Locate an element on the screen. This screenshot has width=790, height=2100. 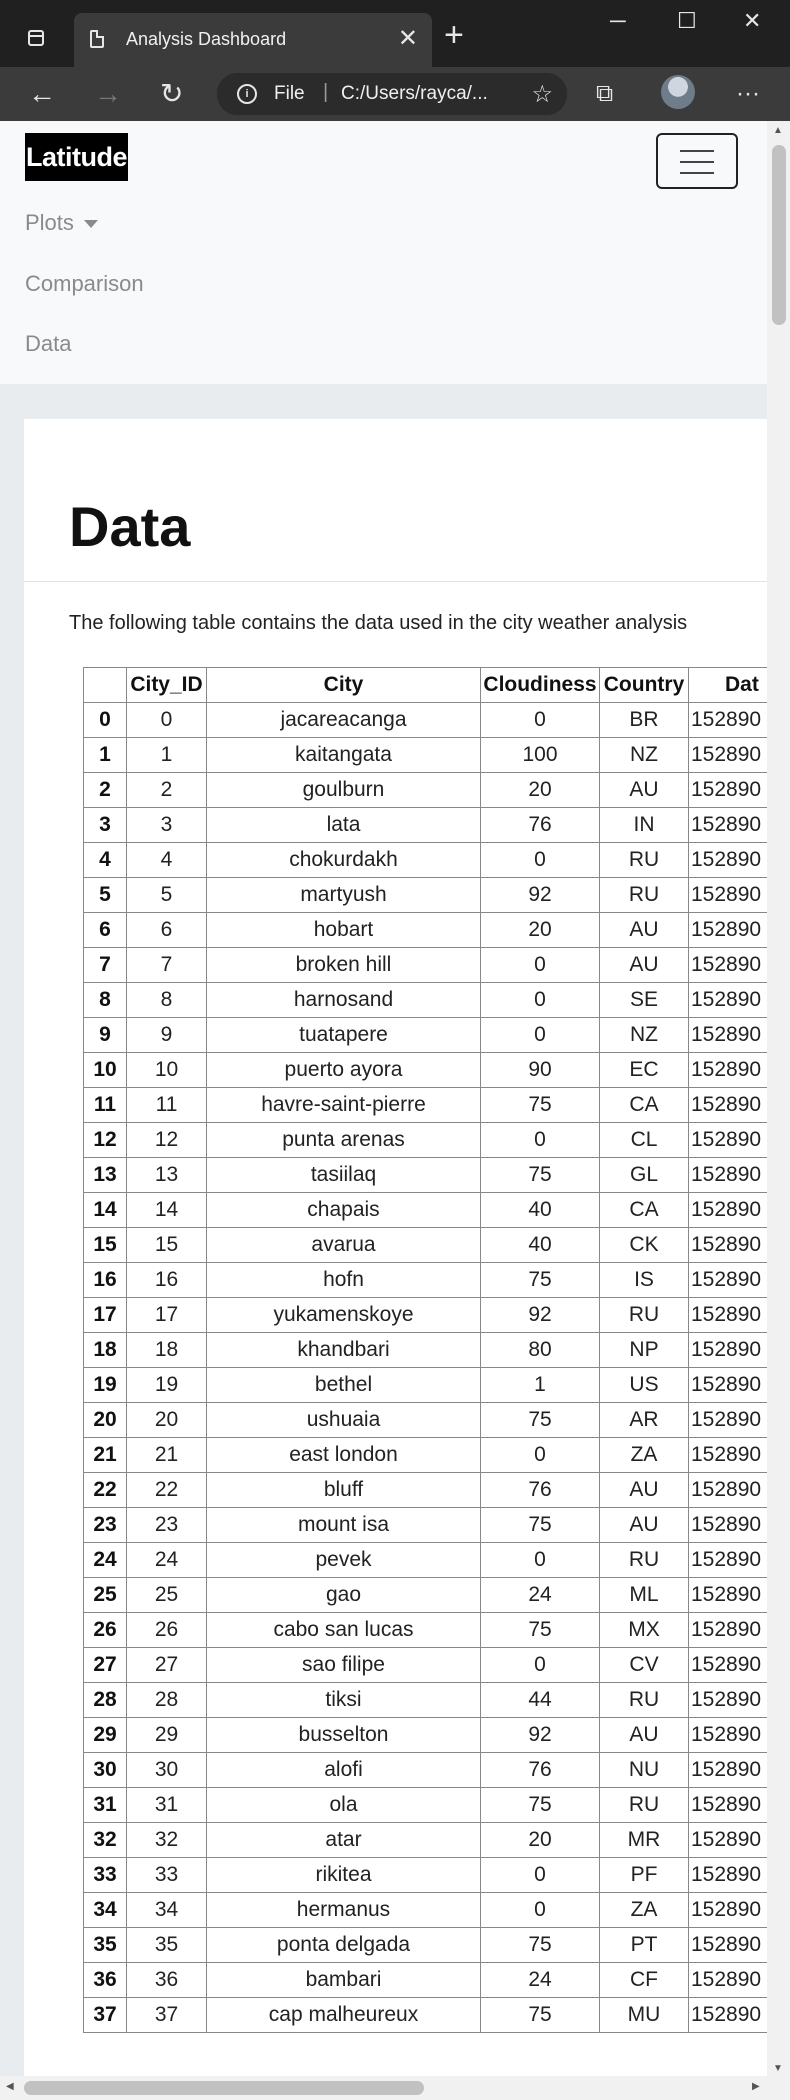
table-row: 14 14 chapais 40 CA 152890 is located at coordinates (425, 1210).